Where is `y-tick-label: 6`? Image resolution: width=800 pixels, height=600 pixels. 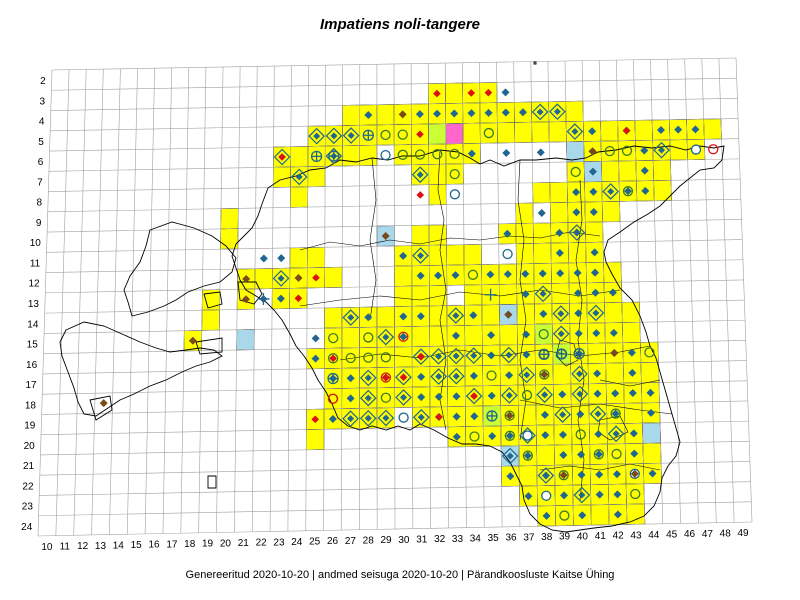 y-tick-label: 6 is located at coordinates (41, 162).